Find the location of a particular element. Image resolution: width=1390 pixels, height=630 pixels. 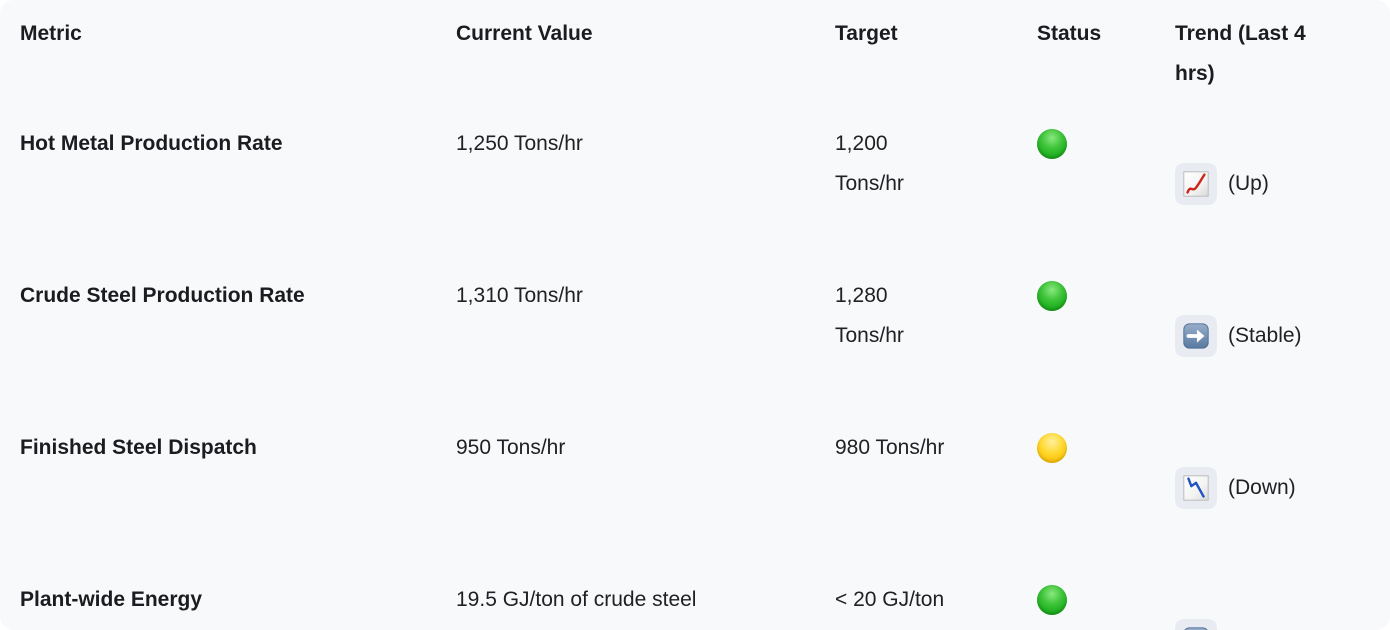

trend-label: (Down) is located at coordinates (1262, 487).